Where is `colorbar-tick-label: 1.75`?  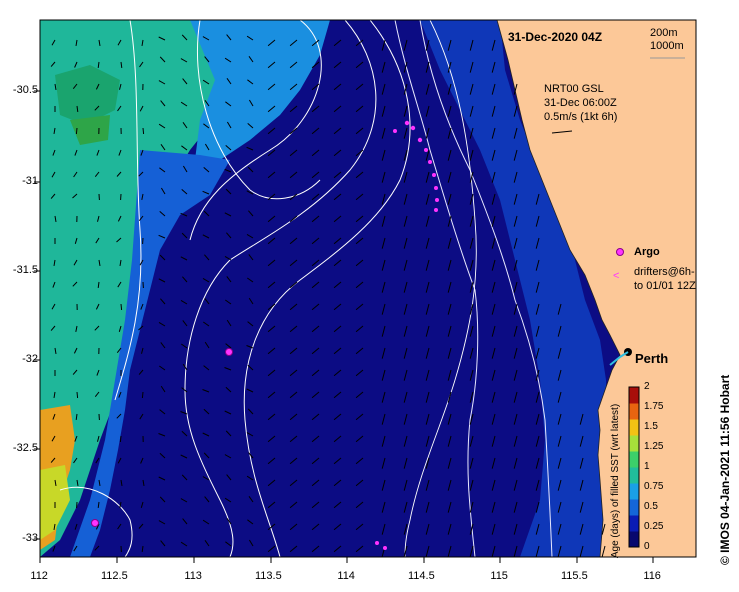 colorbar-tick-label: 1.75 is located at coordinates (654, 406).